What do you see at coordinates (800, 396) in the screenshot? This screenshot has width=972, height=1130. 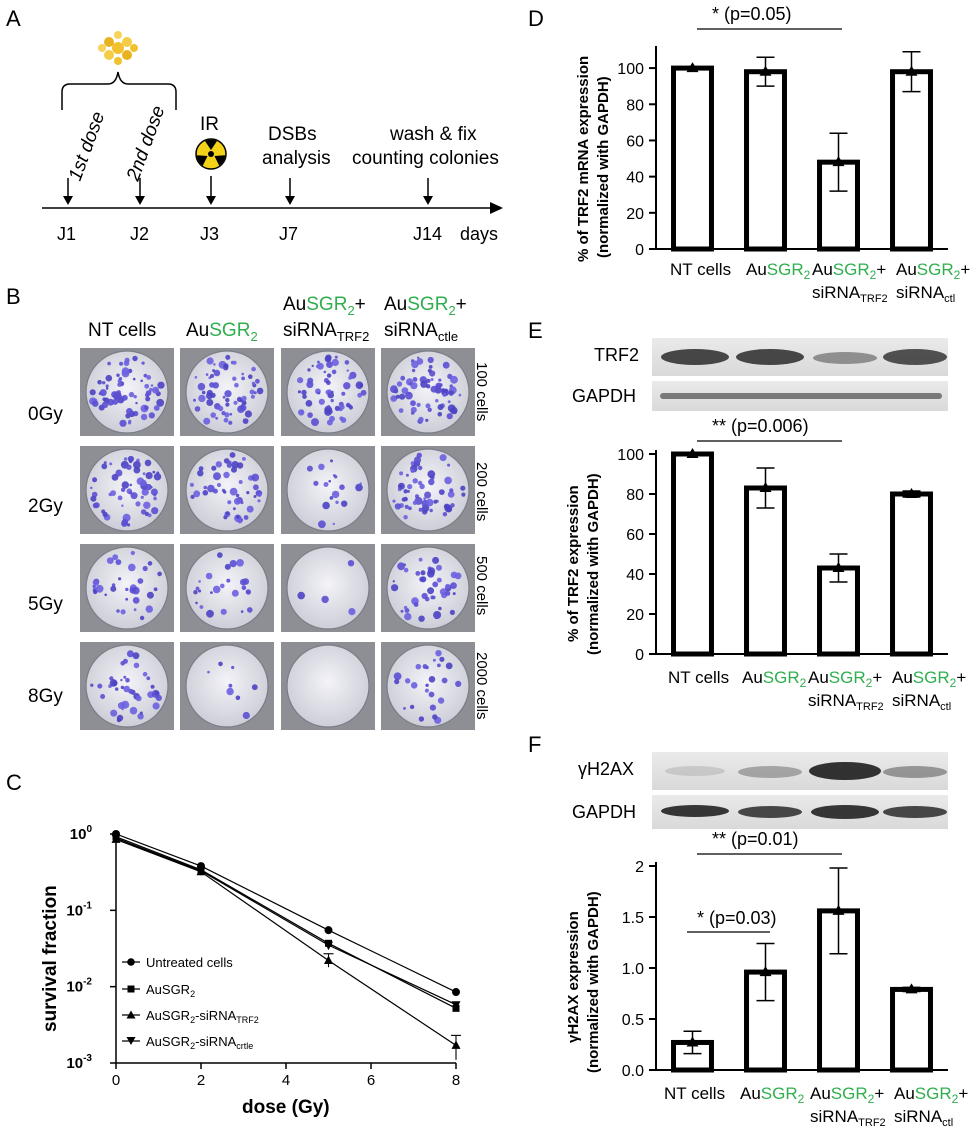 I see `western-blot-gapdh-e` at bounding box center [800, 396].